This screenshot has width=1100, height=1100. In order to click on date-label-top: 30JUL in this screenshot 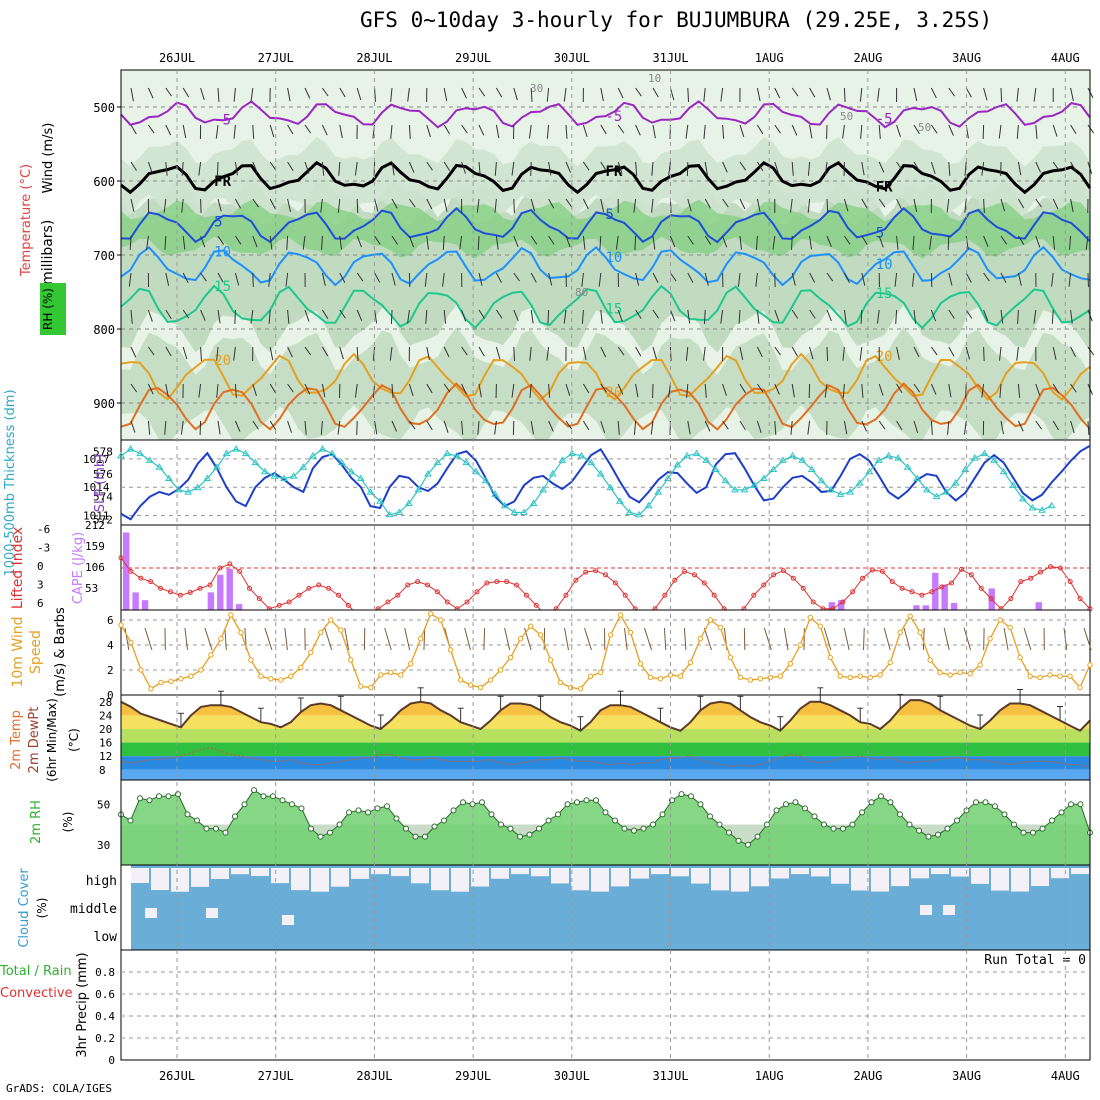, I will do `click(572, 58)`.